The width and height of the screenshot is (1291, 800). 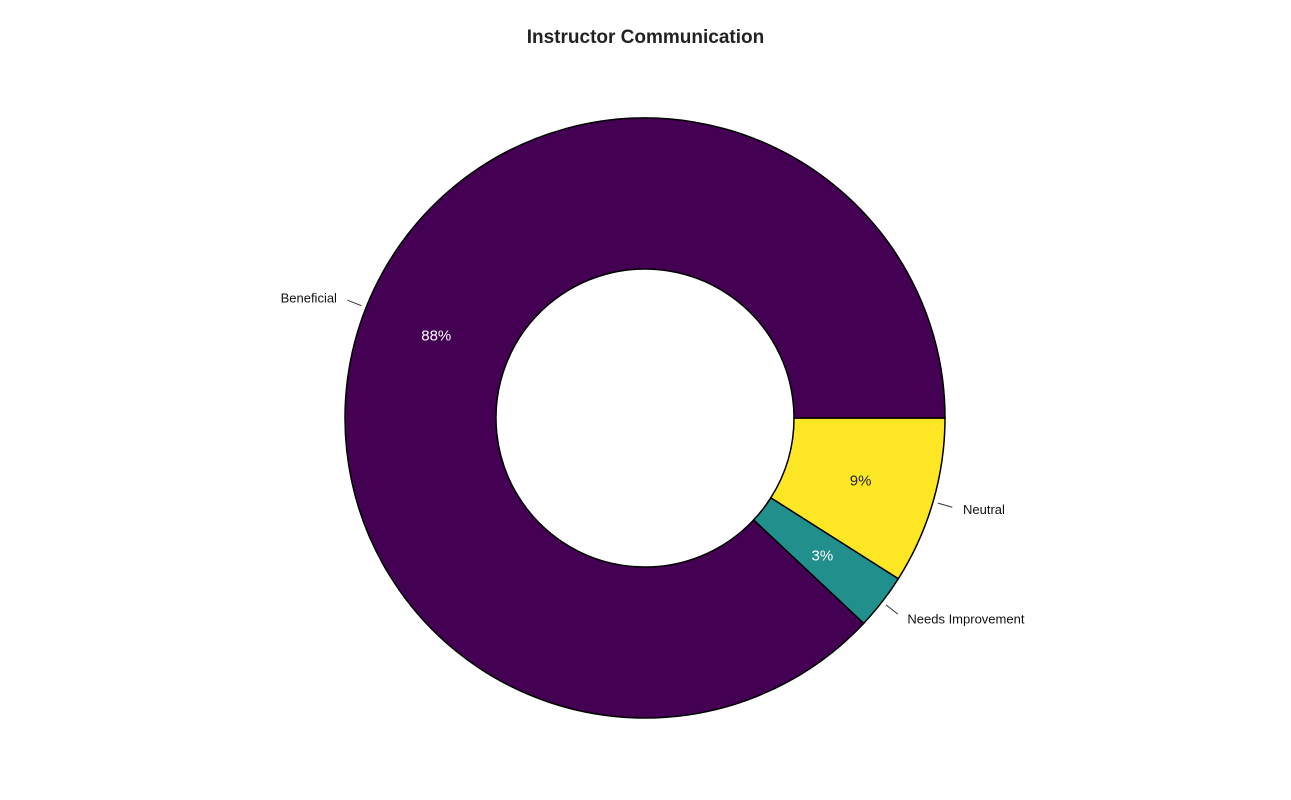 What do you see at coordinates (309, 298) in the screenshot?
I see `category-label-beneficial: Beneficial` at bounding box center [309, 298].